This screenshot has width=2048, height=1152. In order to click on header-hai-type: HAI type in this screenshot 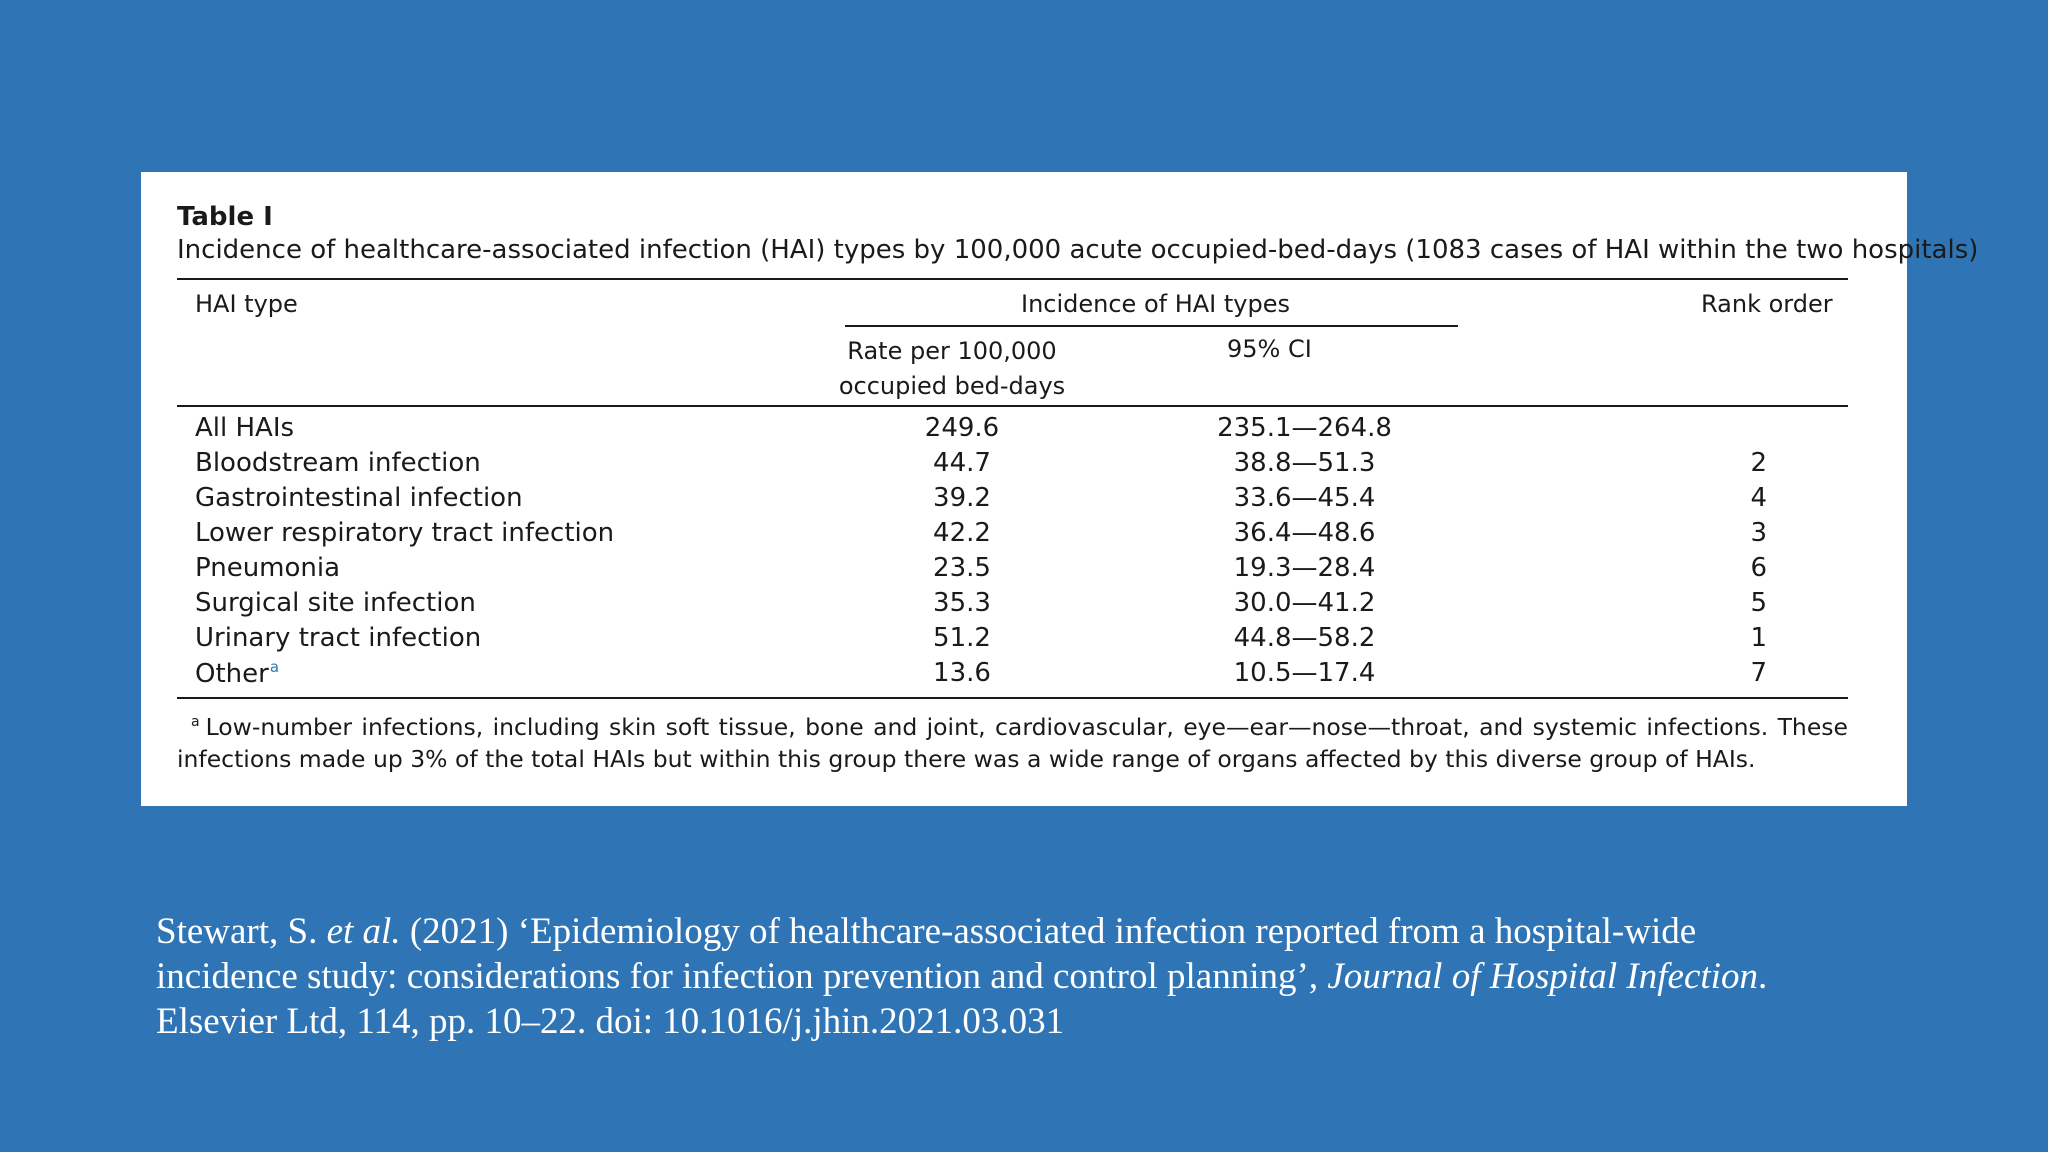, I will do `click(246, 304)`.